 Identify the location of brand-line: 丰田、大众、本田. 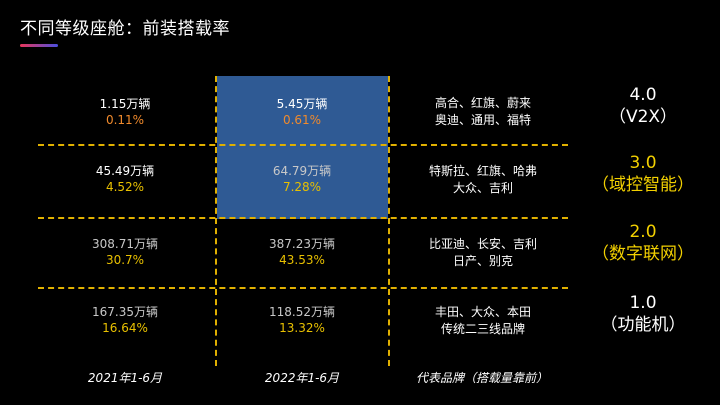
(482, 312).